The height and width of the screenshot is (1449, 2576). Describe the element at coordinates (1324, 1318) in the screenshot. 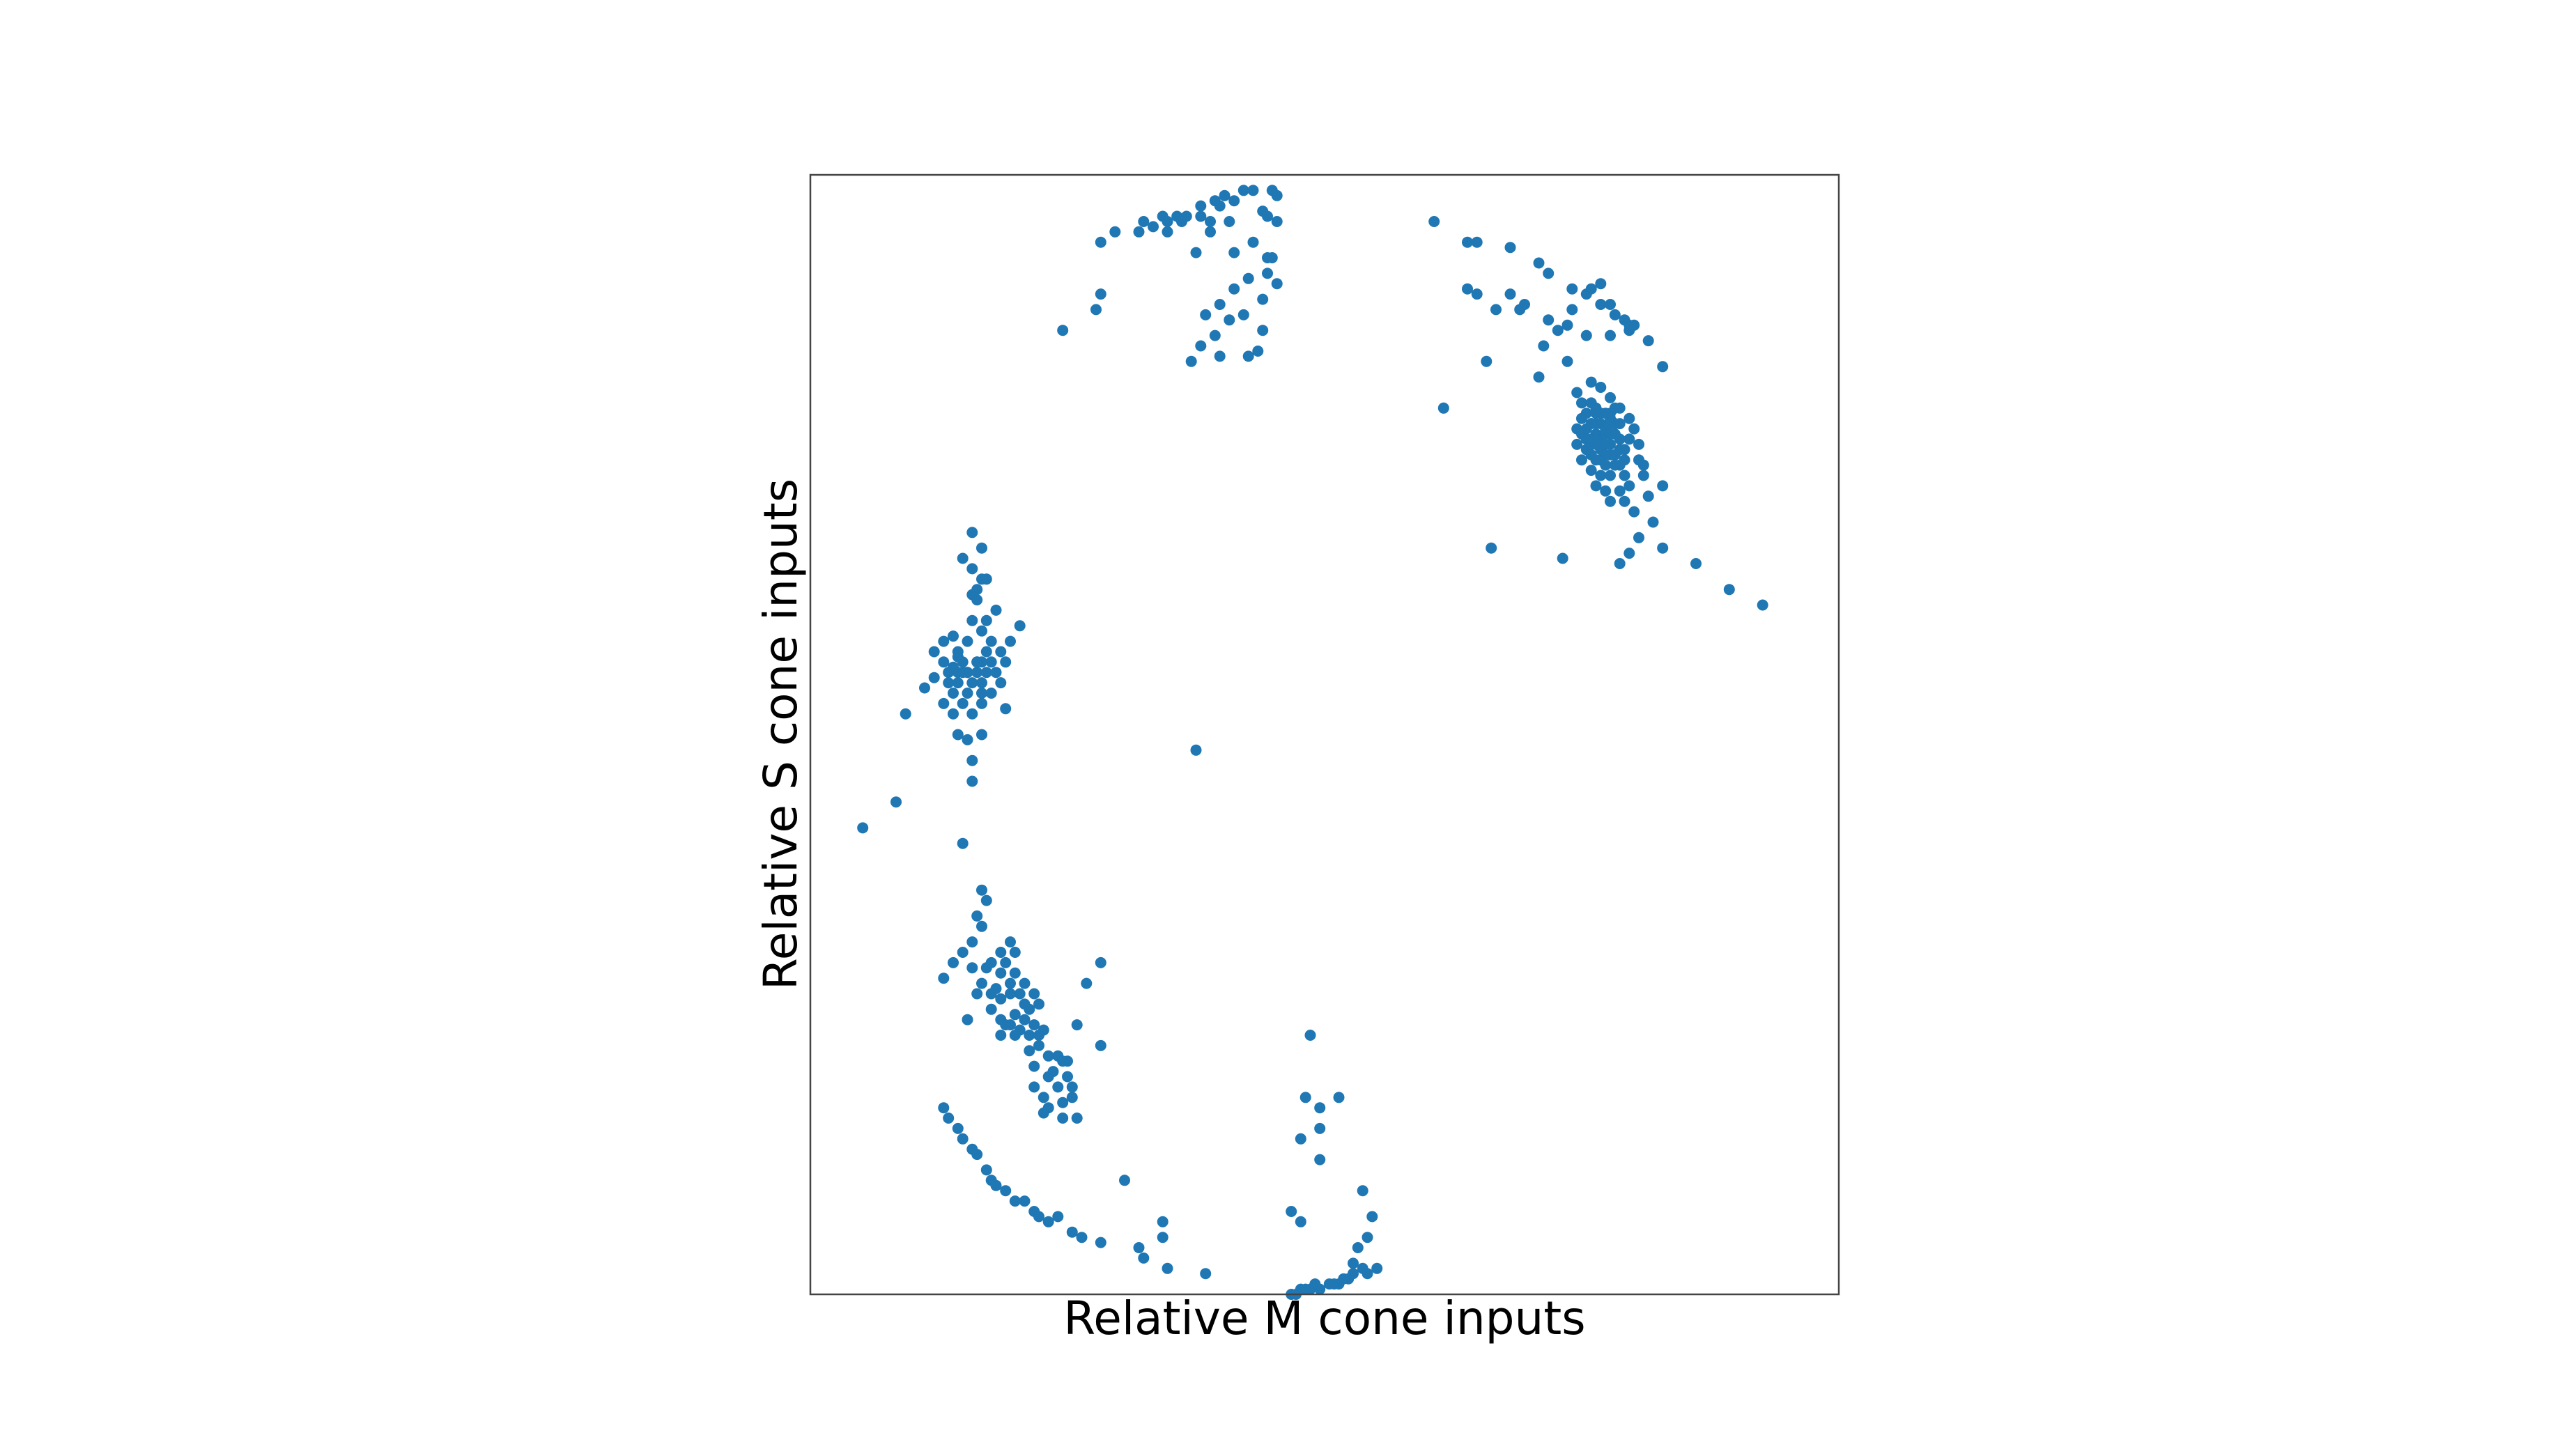

I see `x-axis-label: Relative M cone inputs` at that location.